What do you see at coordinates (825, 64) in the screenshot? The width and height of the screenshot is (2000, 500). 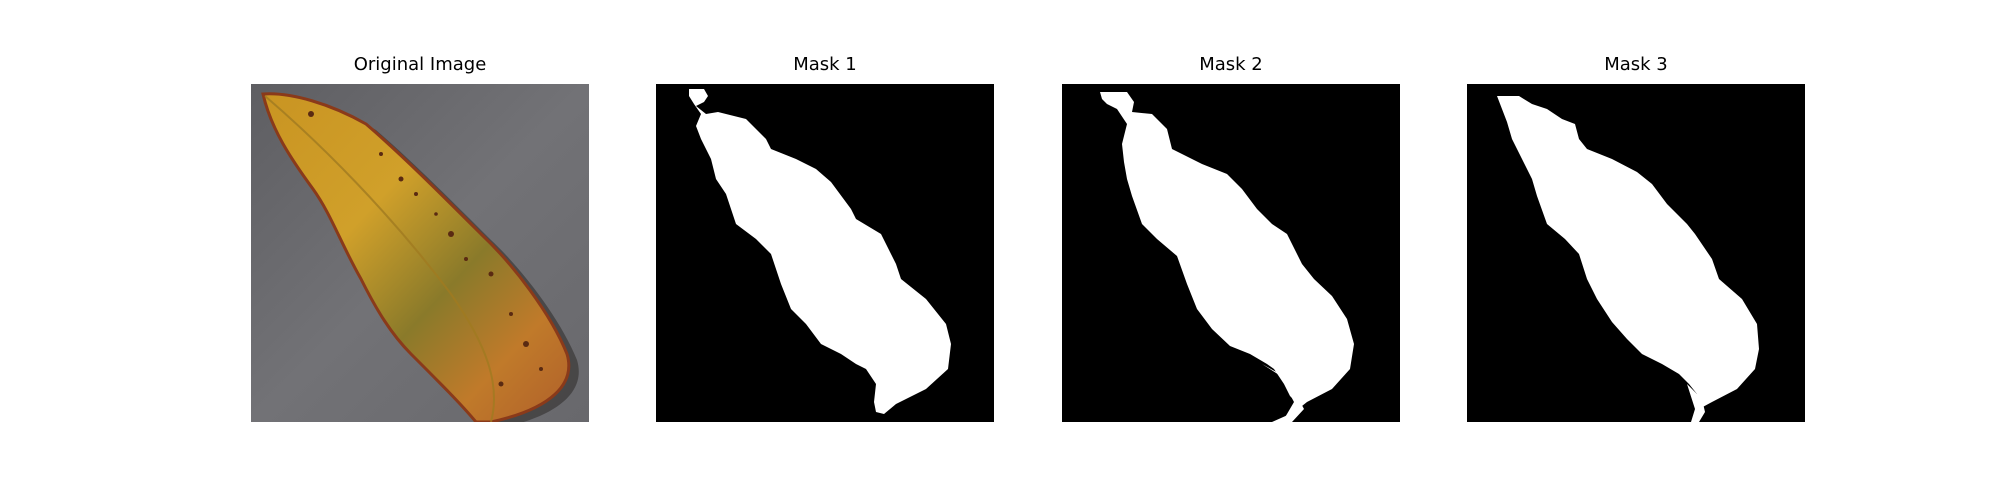 I see `panel-title-mask-1: Mask 1` at bounding box center [825, 64].